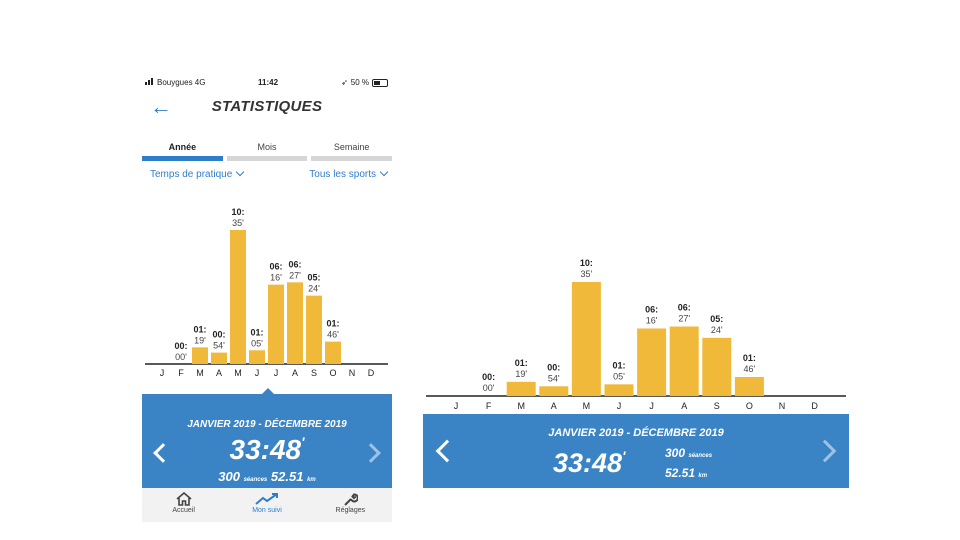 The height and width of the screenshot is (540, 960). I want to click on trend-icon, so click(266, 499).